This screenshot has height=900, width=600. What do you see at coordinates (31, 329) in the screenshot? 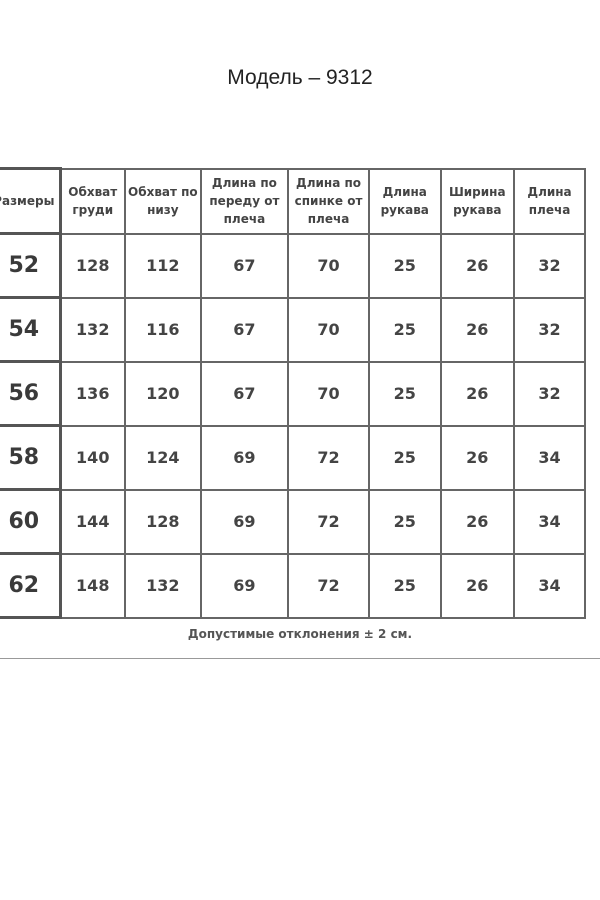
I see `size-cell: 54` at bounding box center [31, 329].